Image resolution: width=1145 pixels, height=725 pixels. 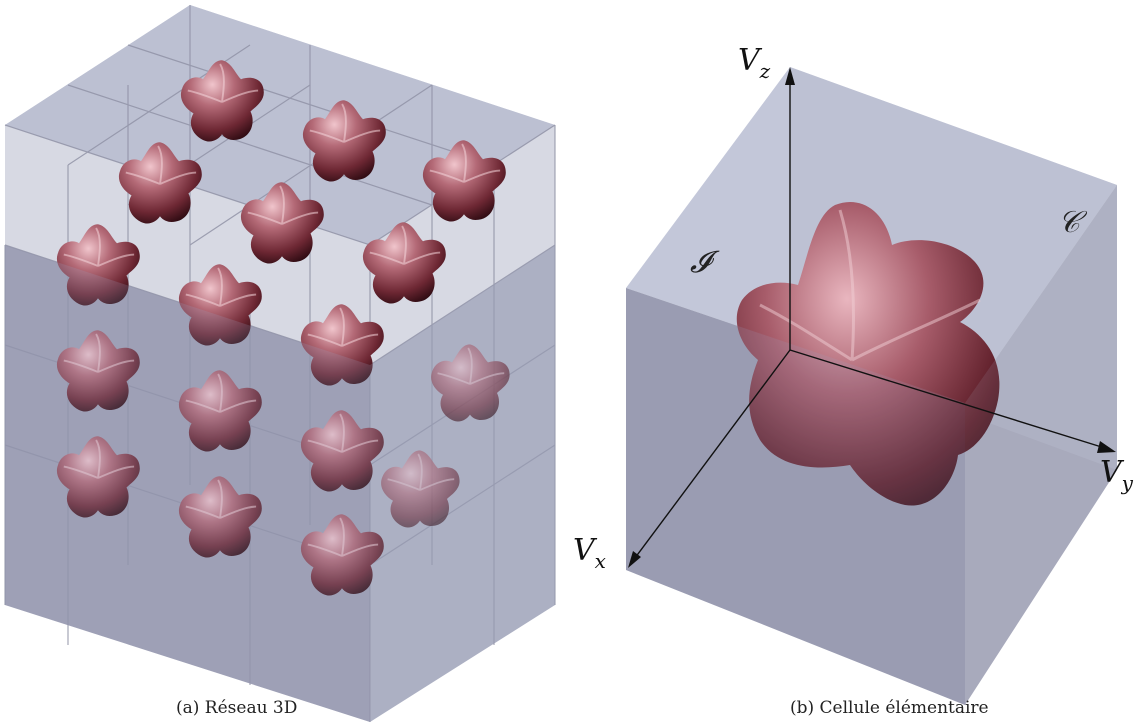 I want to click on lattice-right-face, so click(x=462, y=483).